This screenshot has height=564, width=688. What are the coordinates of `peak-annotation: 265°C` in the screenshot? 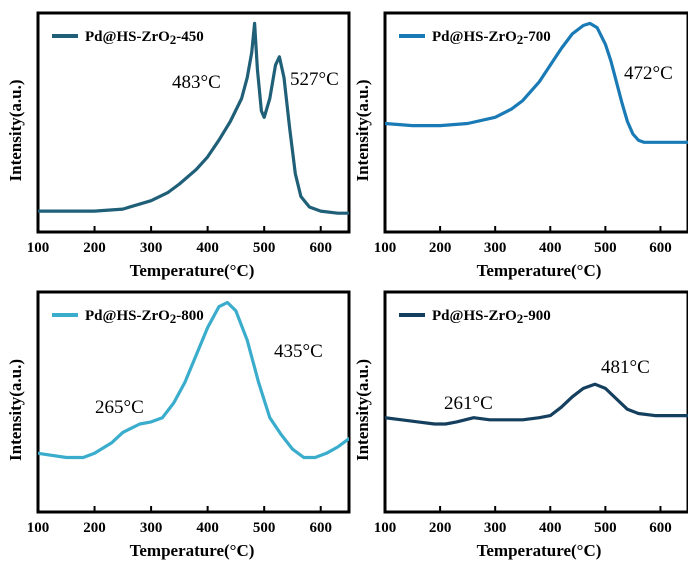 It's located at (119, 407).